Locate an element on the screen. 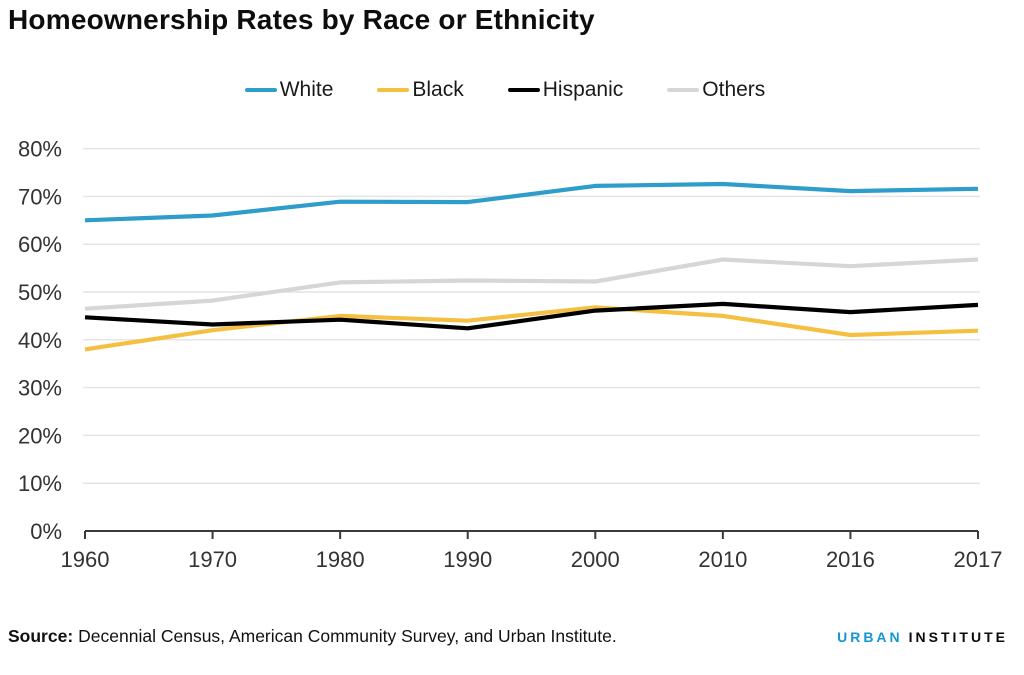 This screenshot has height=675, width=1024. urban-institute-logo: URBAN INSTITUTE is located at coordinates (922, 637).